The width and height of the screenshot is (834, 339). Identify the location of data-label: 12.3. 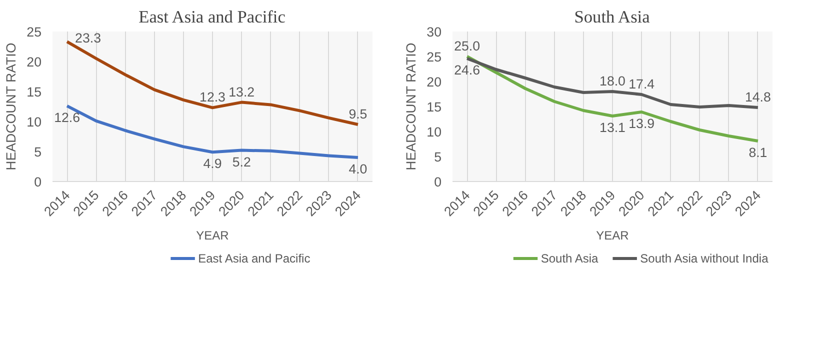
(213, 97).